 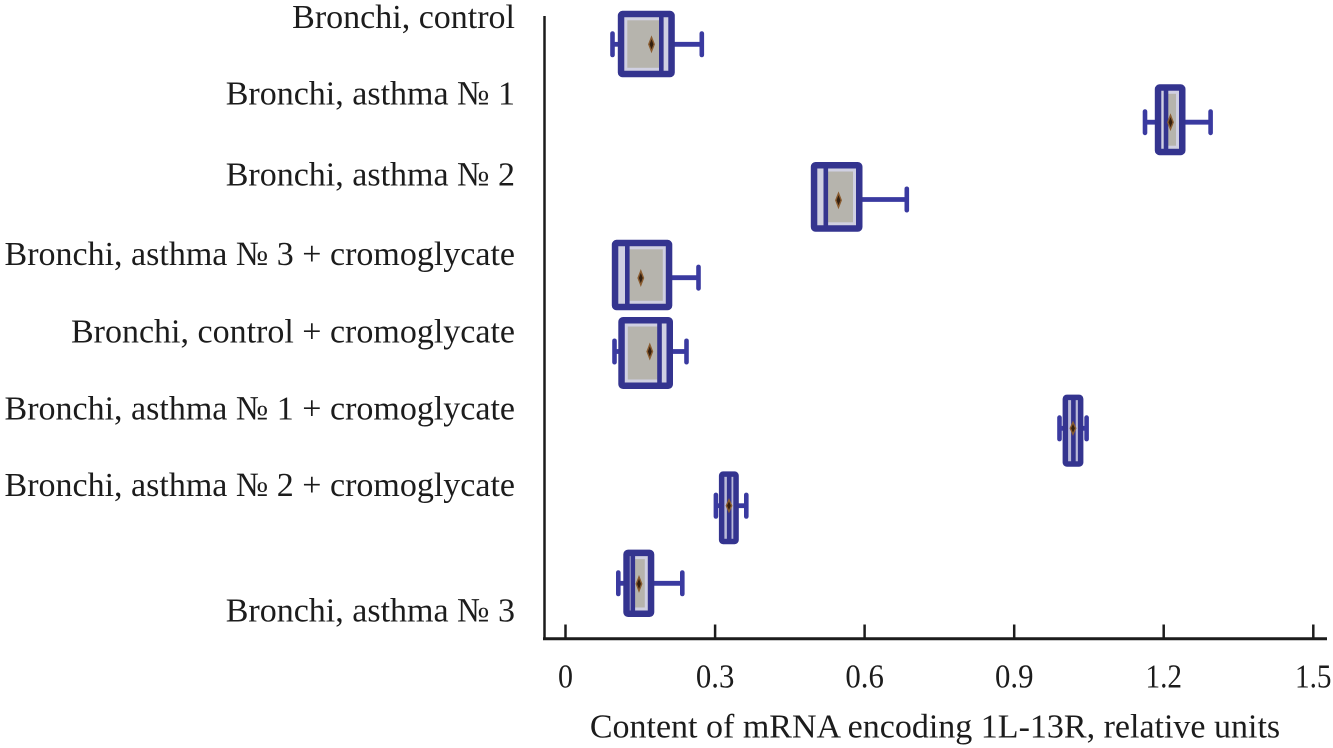 What do you see at coordinates (403, 18) in the screenshot?
I see `svg-text: Bronchi, control` at bounding box center [403, 18].